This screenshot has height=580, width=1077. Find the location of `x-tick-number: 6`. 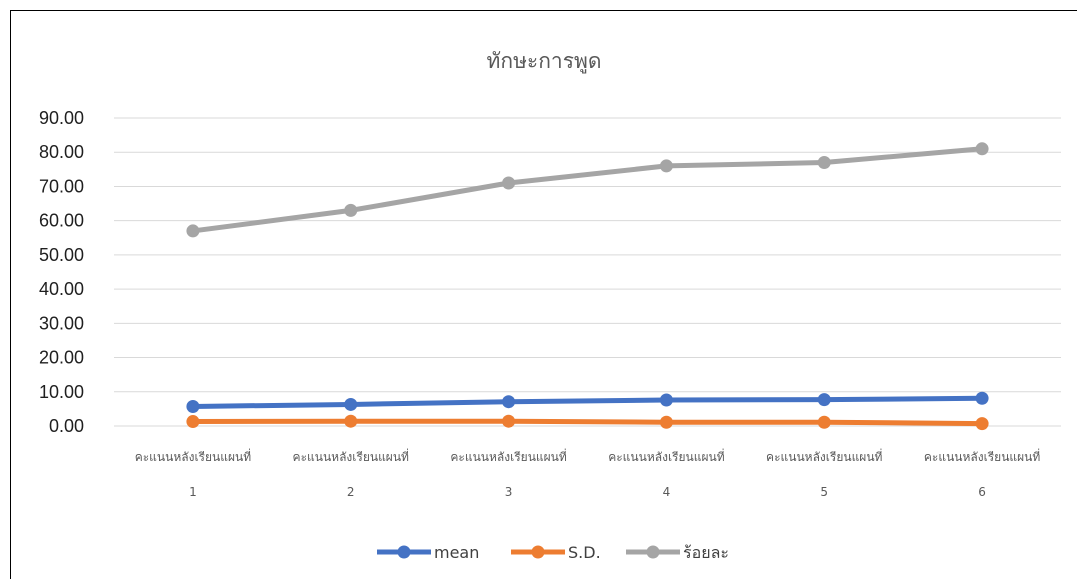

x-tick-number: 6 is located at coordinates (982, 492).